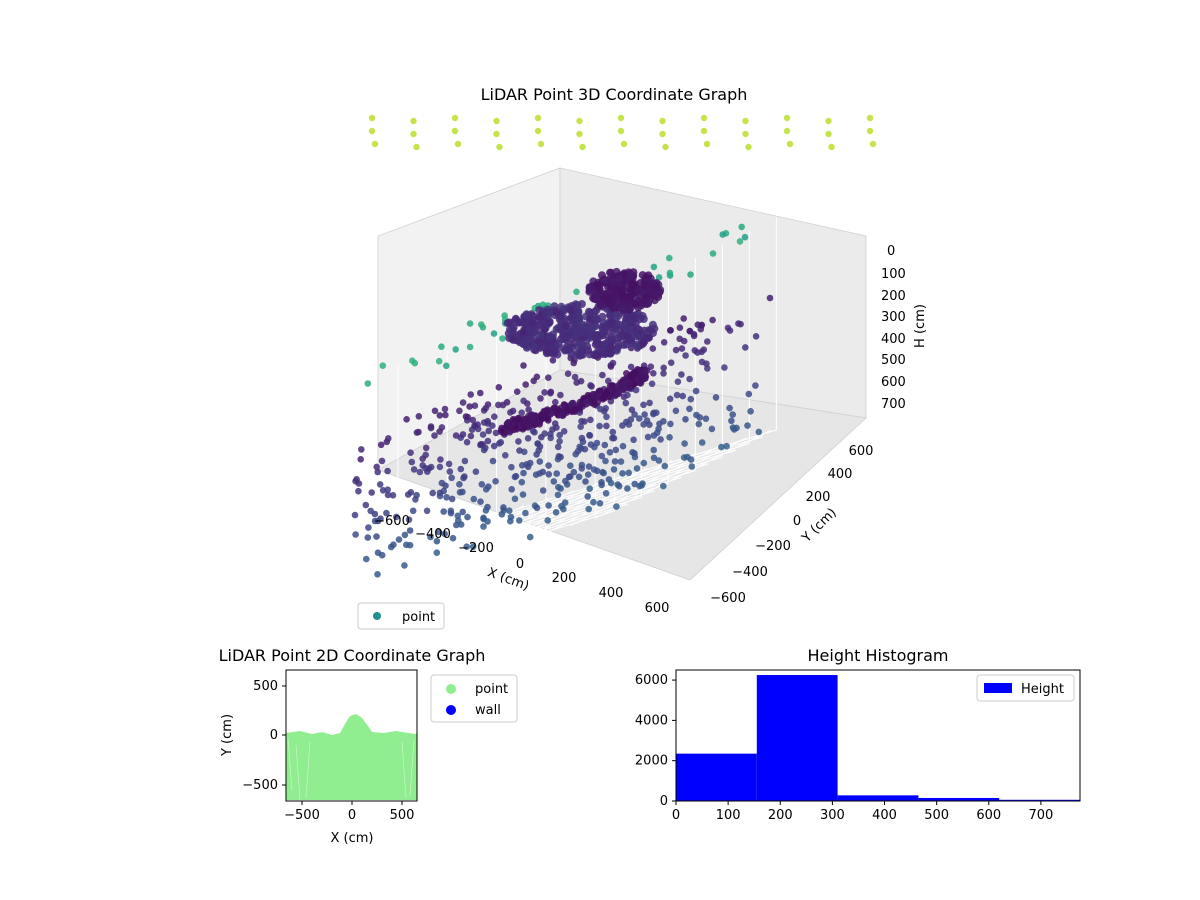  Describe the element at coordinates (1042, 689) in the screenshot. I see `legend-label-height: Height` at that location.